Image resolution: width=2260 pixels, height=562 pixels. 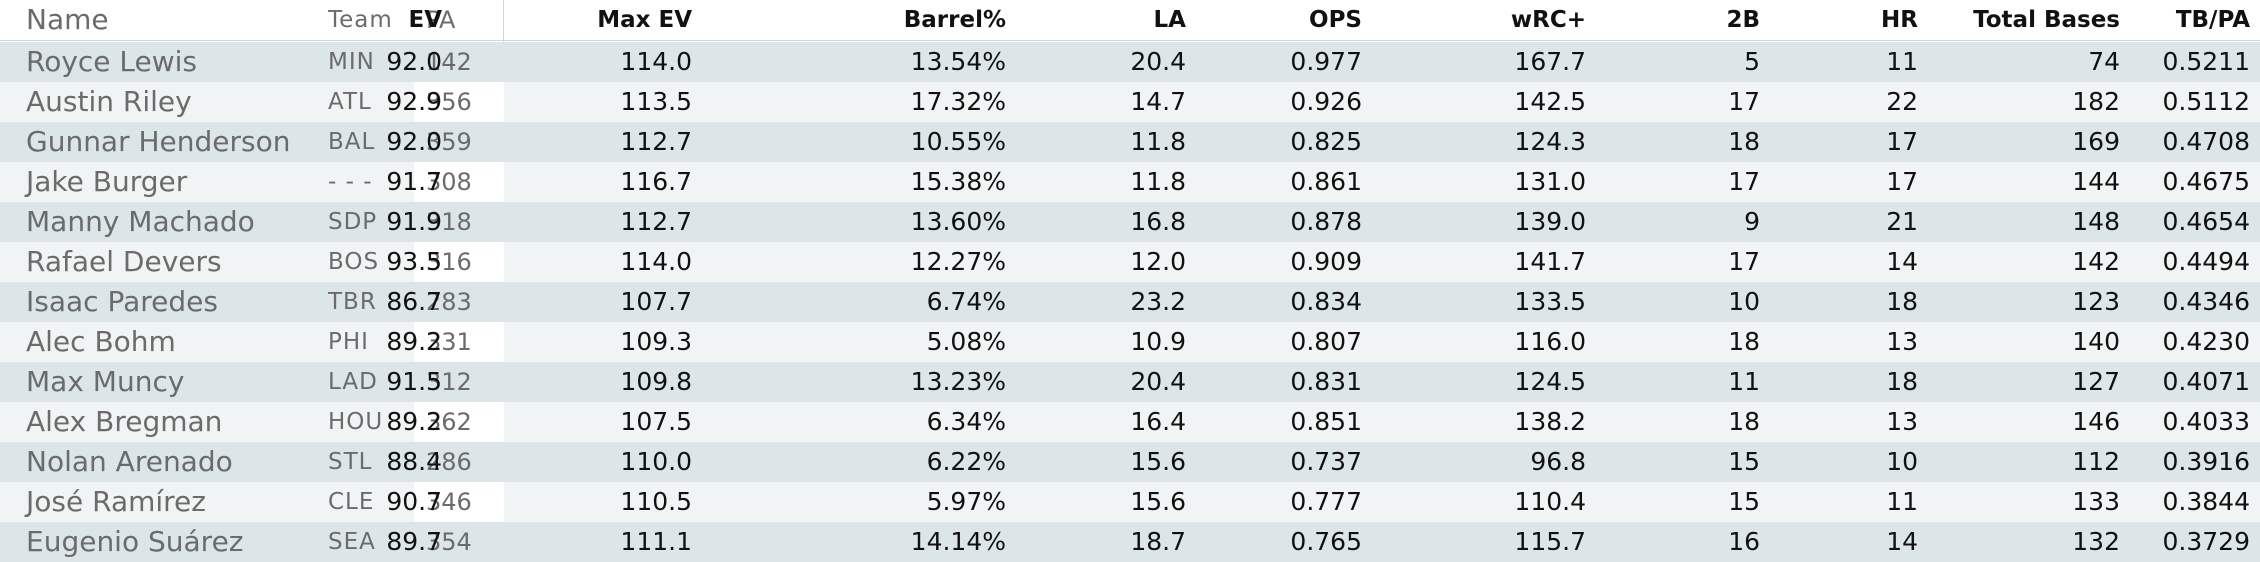 What do you see at coordinates (1169, 20) in the screenshot?
I see `column-header-la: LA` at bounding box center [1169, 20].